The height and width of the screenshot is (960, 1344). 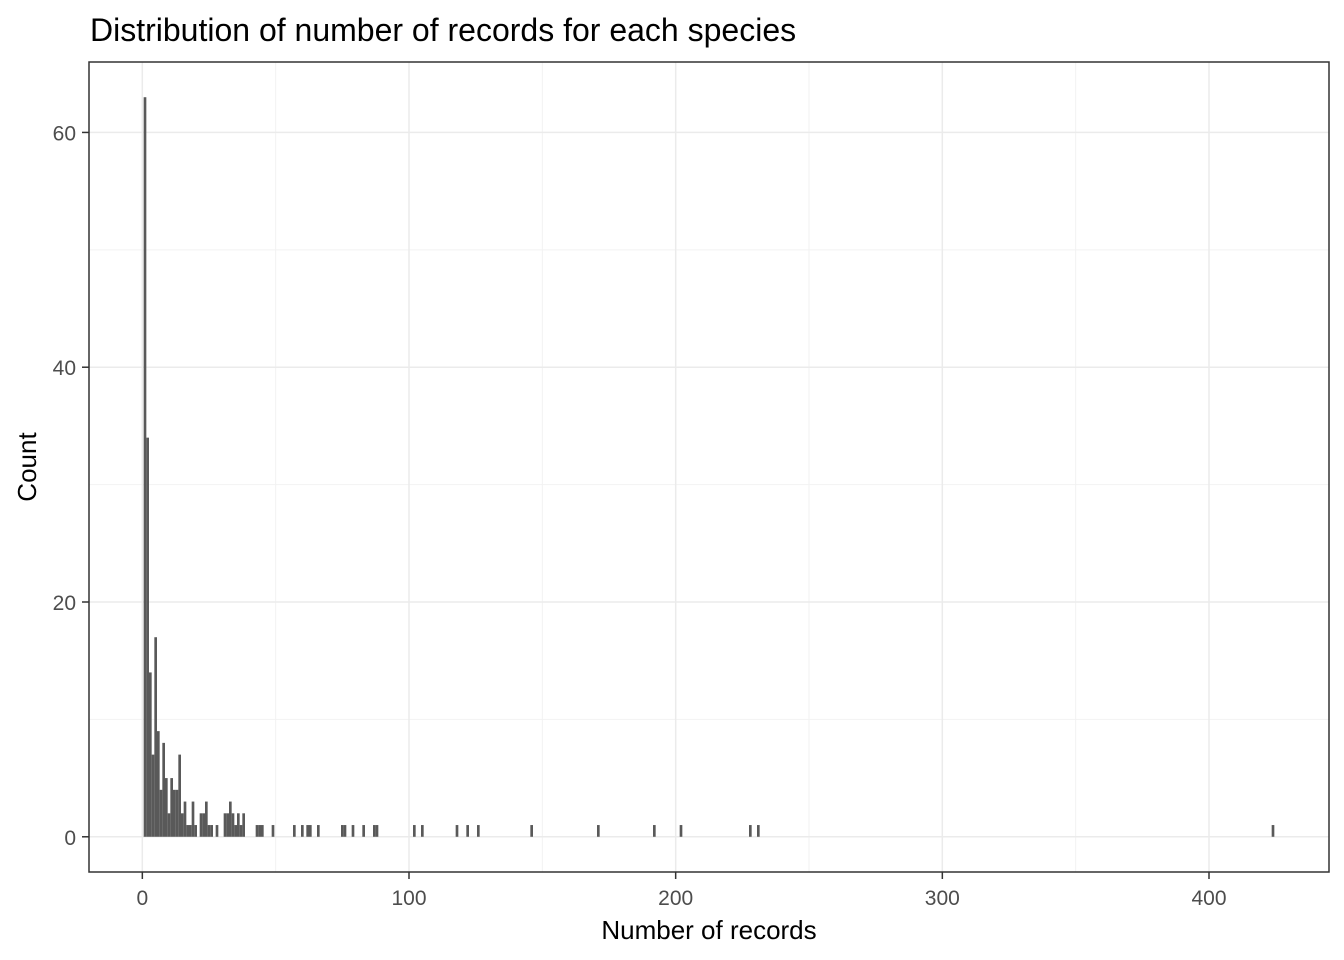 What do you see at coordinates (27, 467) in the screenshot?
I see `y-axis-title: Count` at bounding box center [27, 467].